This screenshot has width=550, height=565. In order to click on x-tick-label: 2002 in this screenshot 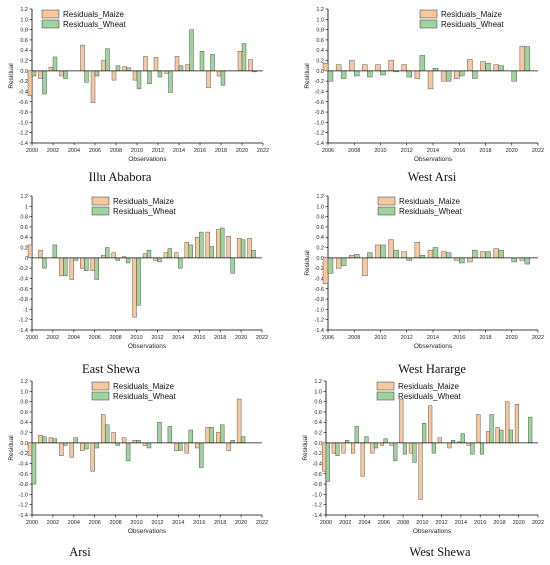, I will do `click(53, 523)`.